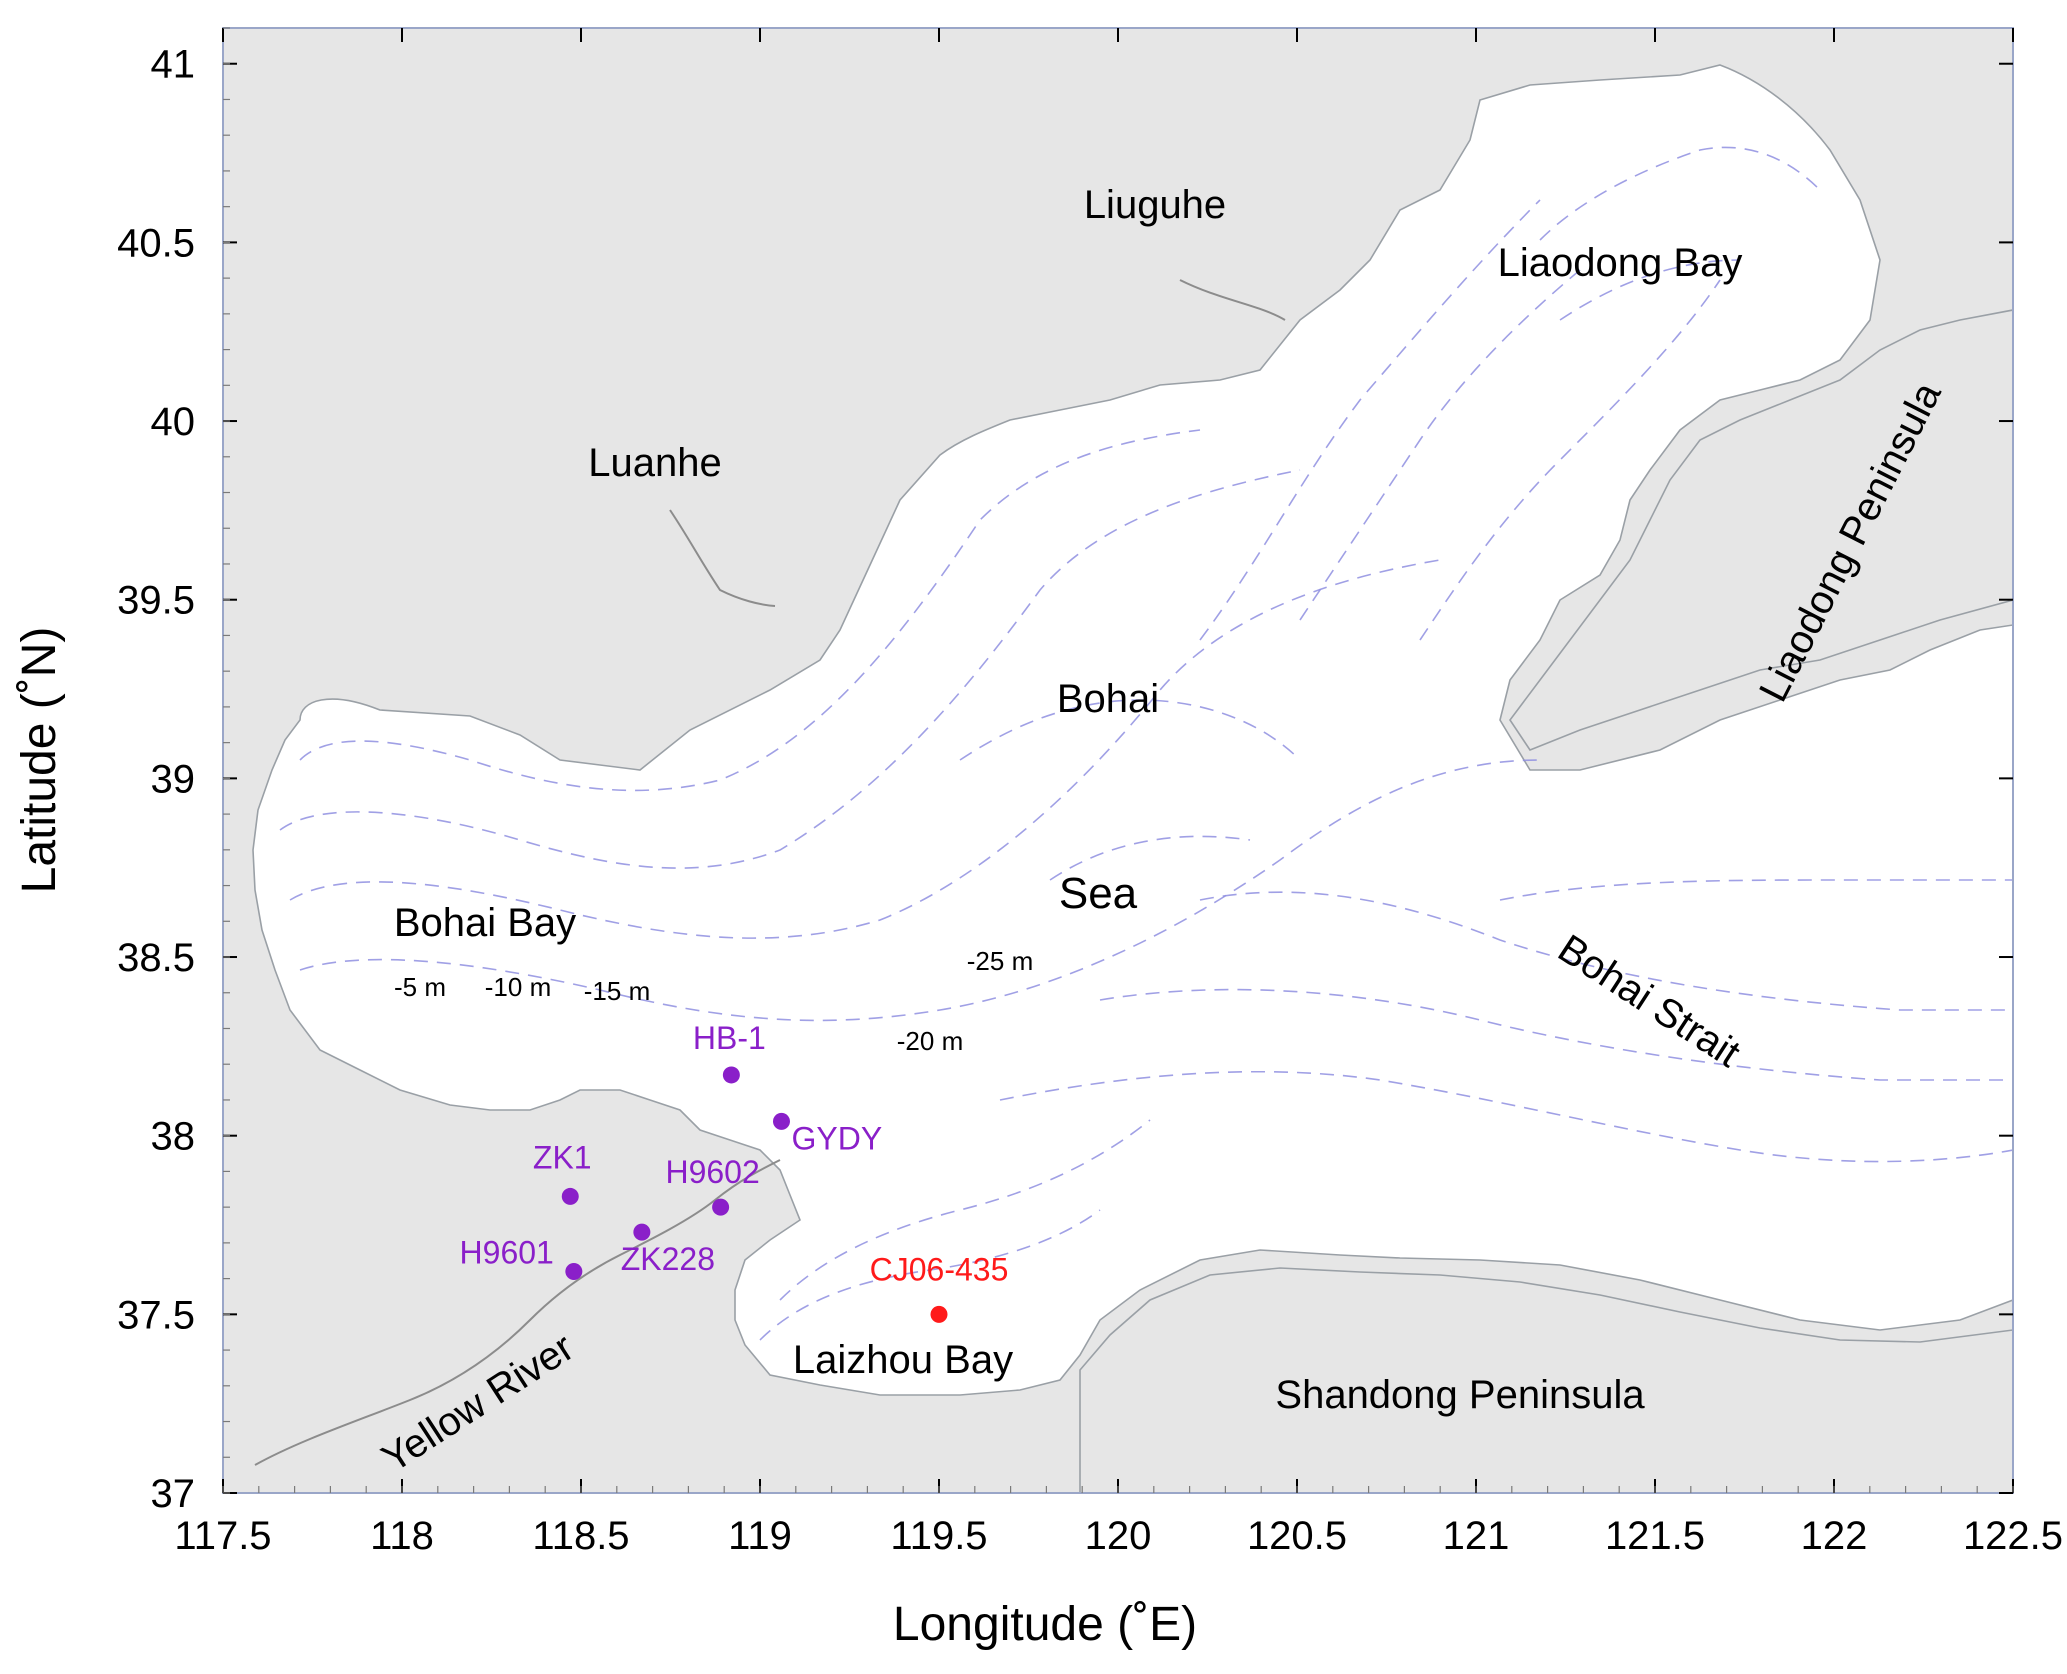 The height and width of the screenshot is (1674, 2067). I want to click on label-shandong-peninsula: Shandong Peninsula, so click(1460, 1395).